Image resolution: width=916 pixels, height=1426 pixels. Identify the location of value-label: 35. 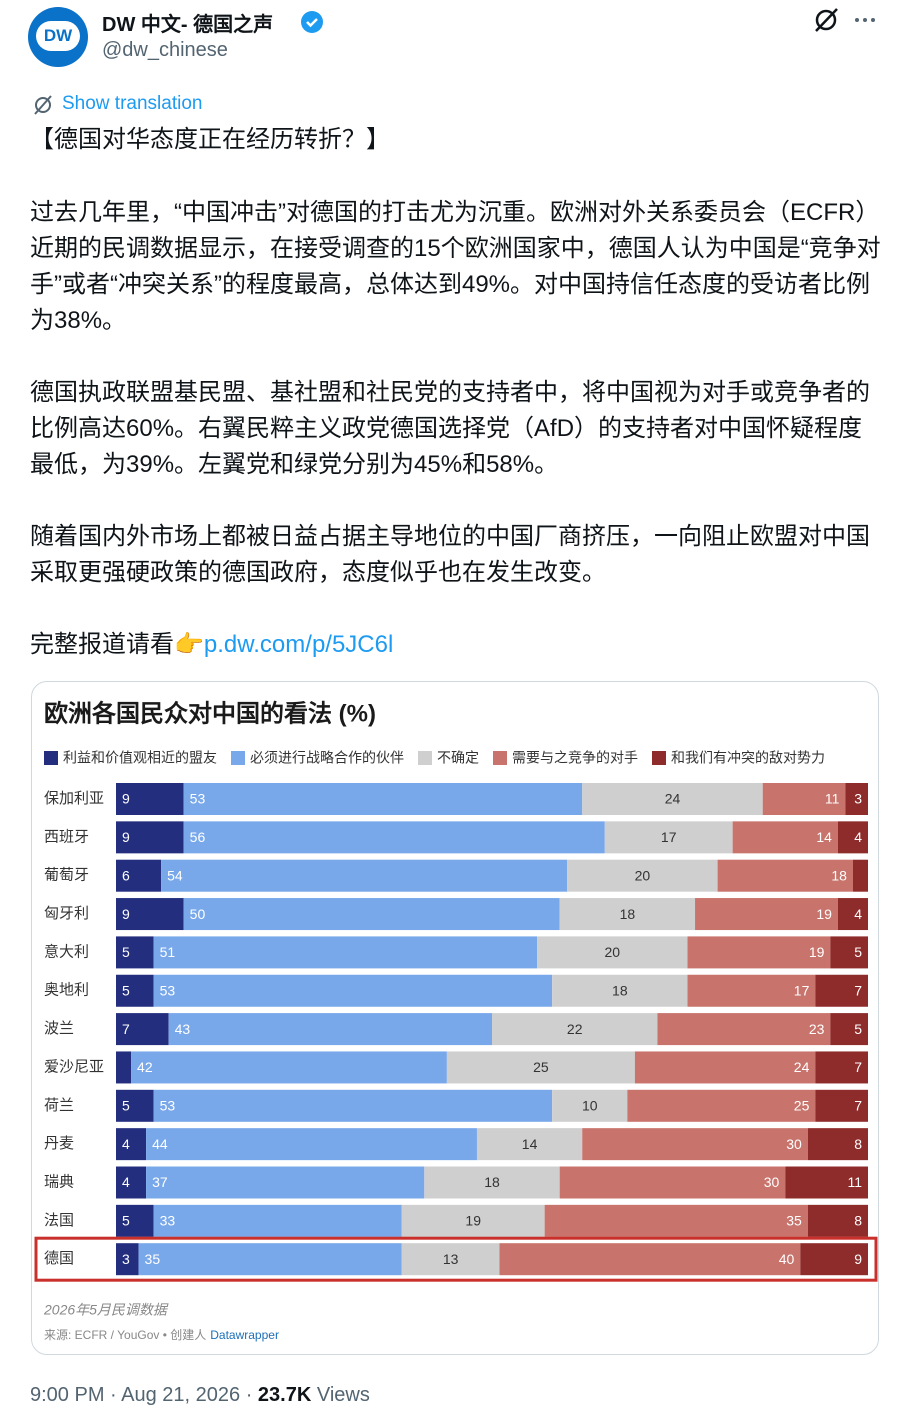
(153, 1259).